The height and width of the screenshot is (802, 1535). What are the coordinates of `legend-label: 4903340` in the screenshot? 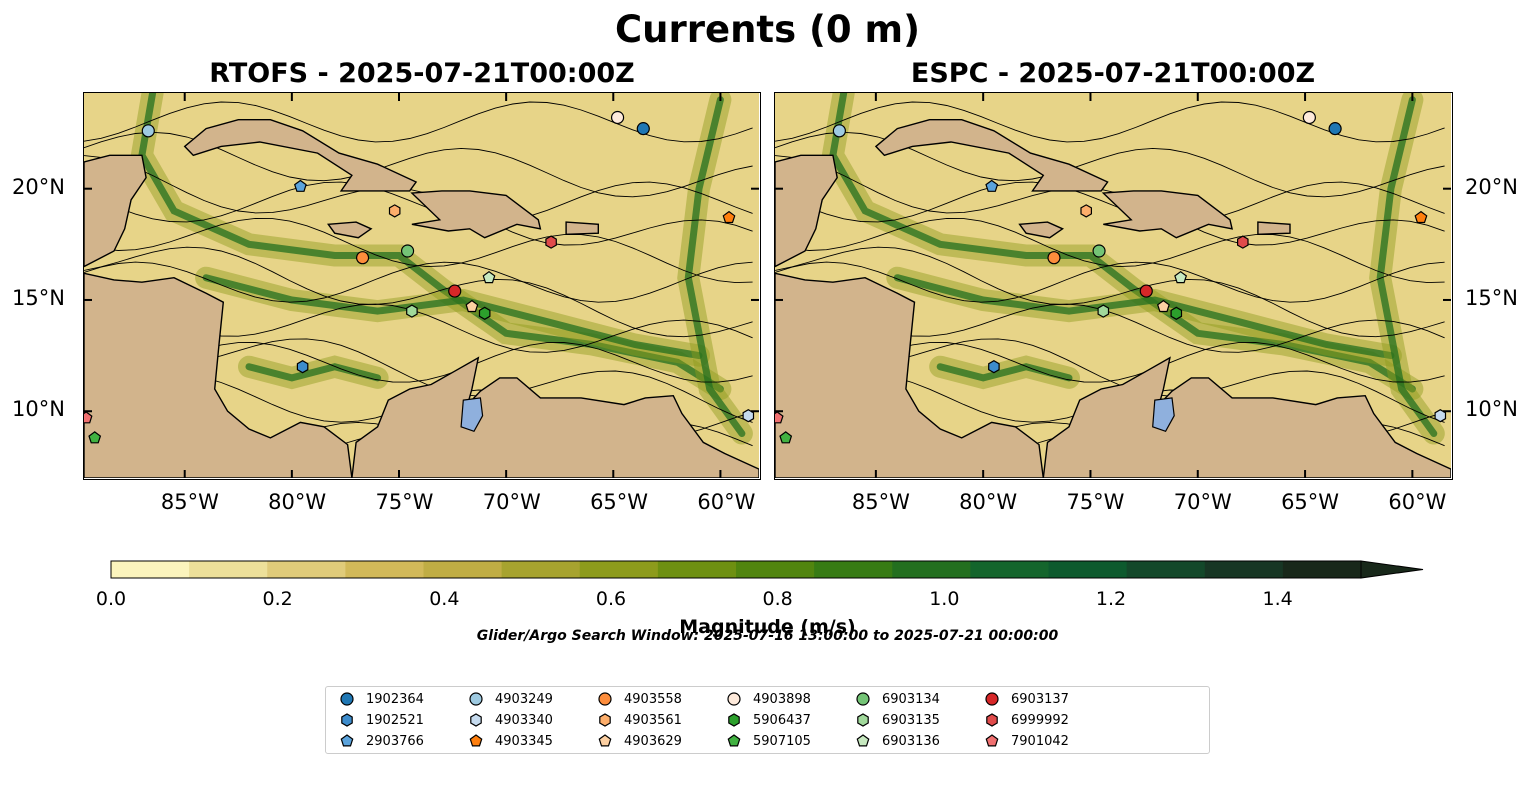 It's located at (524, 720).